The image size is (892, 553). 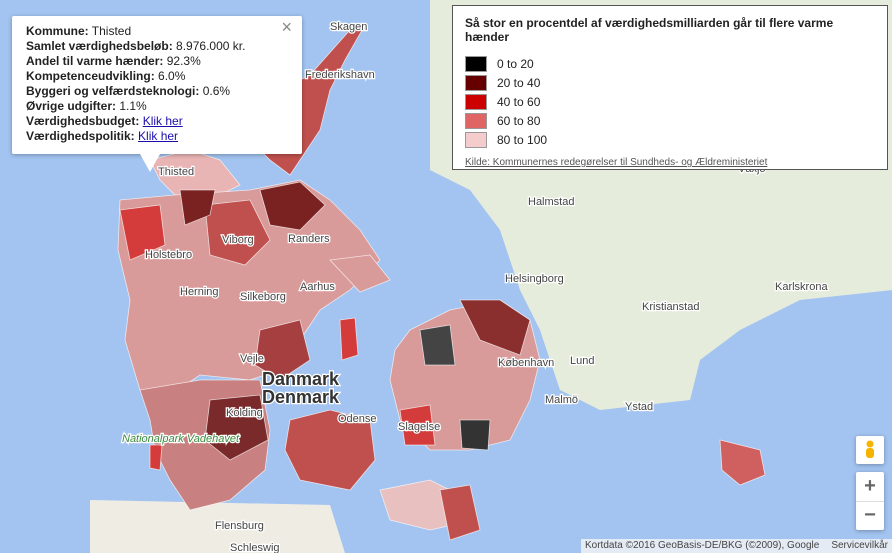 I want to click on info-value: 1.1%, so click(x=133, y=106).